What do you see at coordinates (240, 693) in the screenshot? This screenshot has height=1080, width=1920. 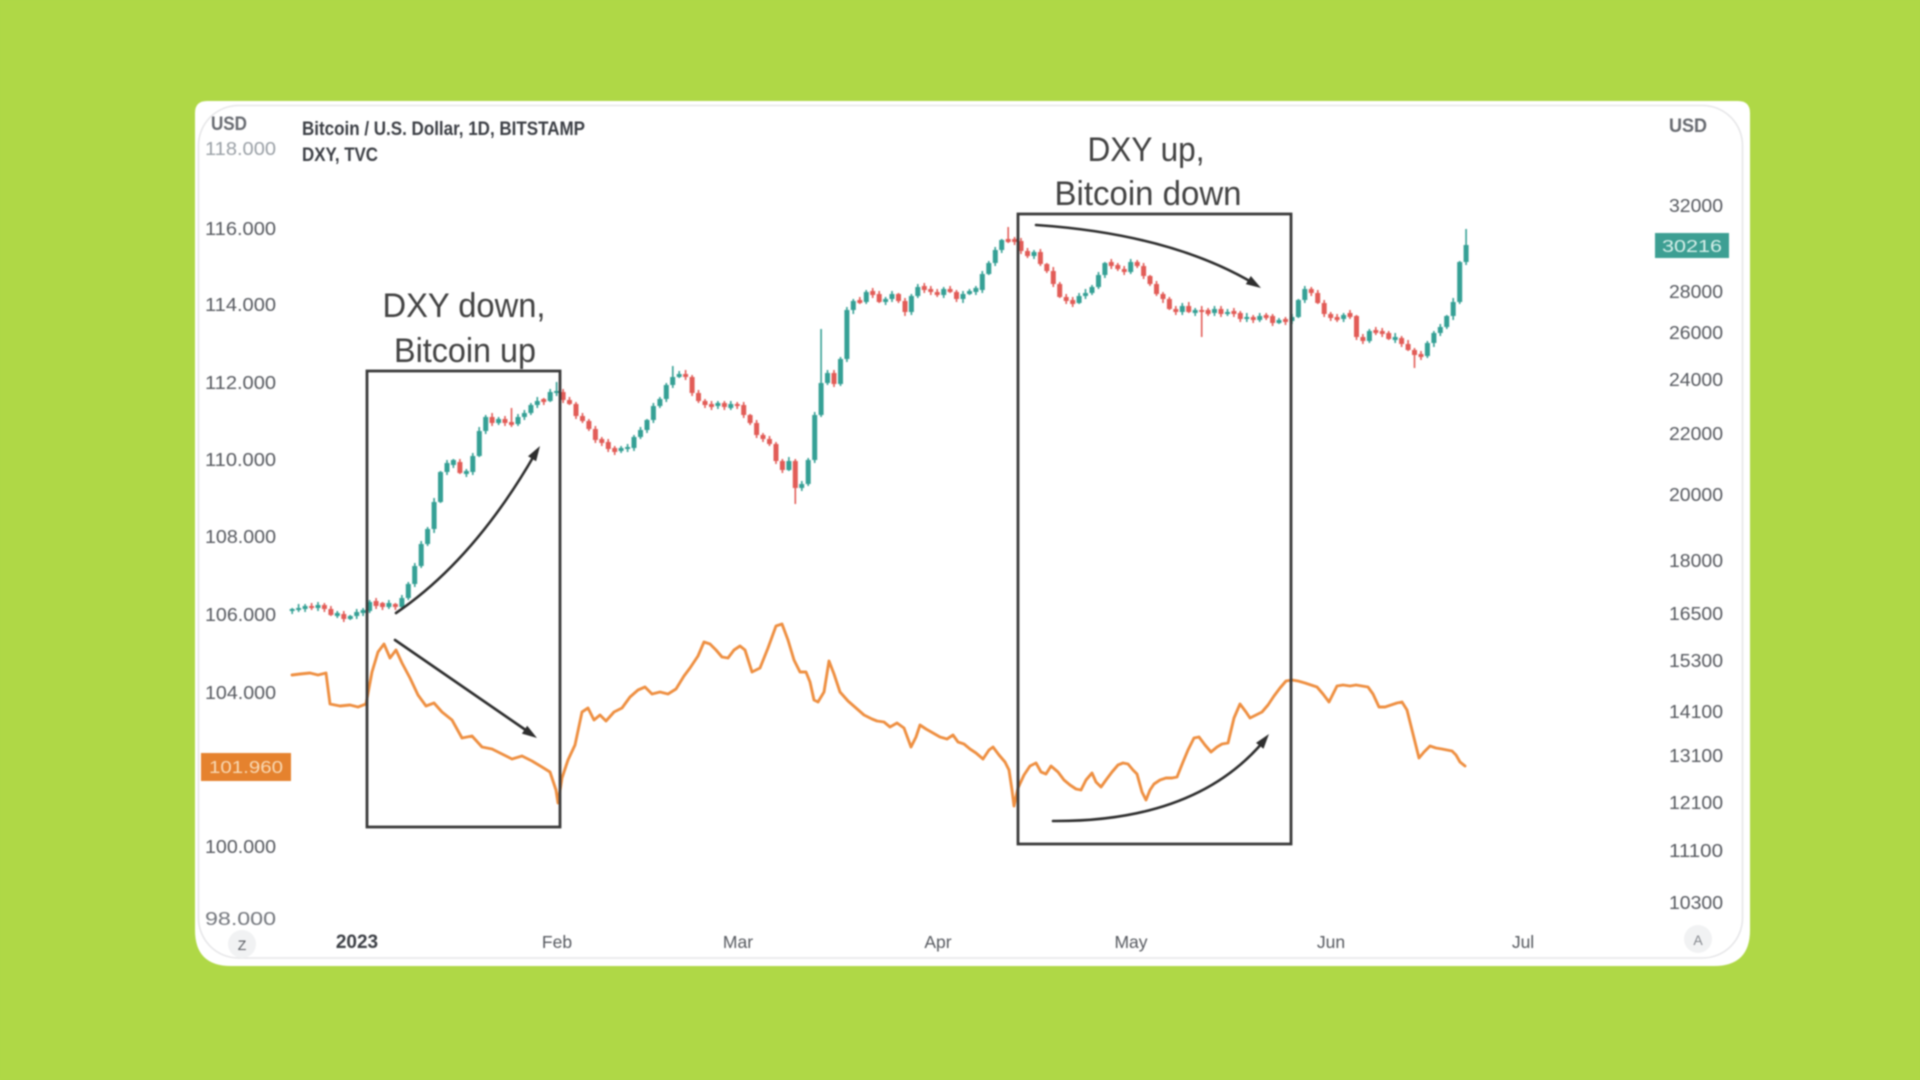 I see `svg-text: 104.000` at bounding box center [240, 693].